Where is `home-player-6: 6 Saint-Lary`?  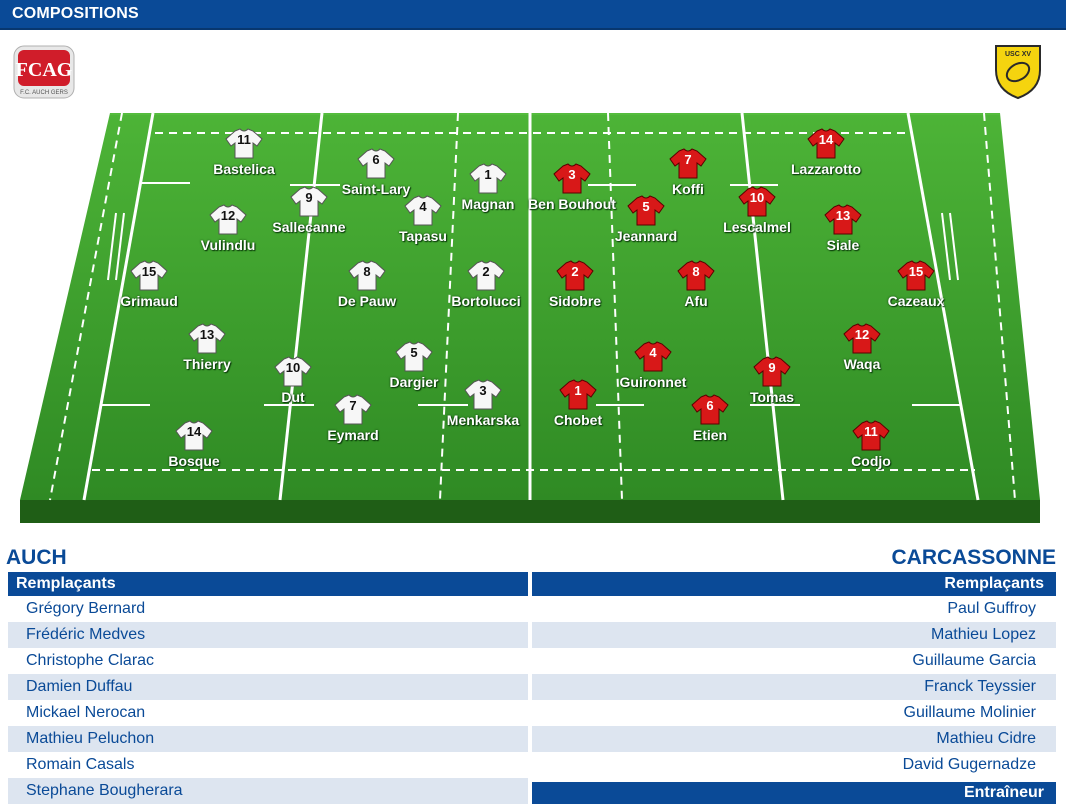
home-player-6: 6 Saint-Lary is located at coordinates (376, 172).